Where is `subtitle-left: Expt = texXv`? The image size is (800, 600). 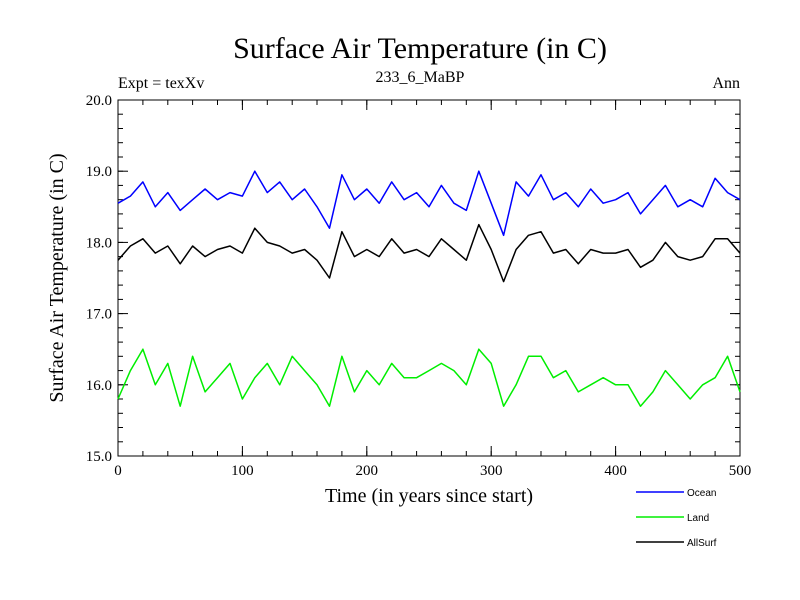
subtitle-left: Expt = texXv is located at coordinates (161, 83).